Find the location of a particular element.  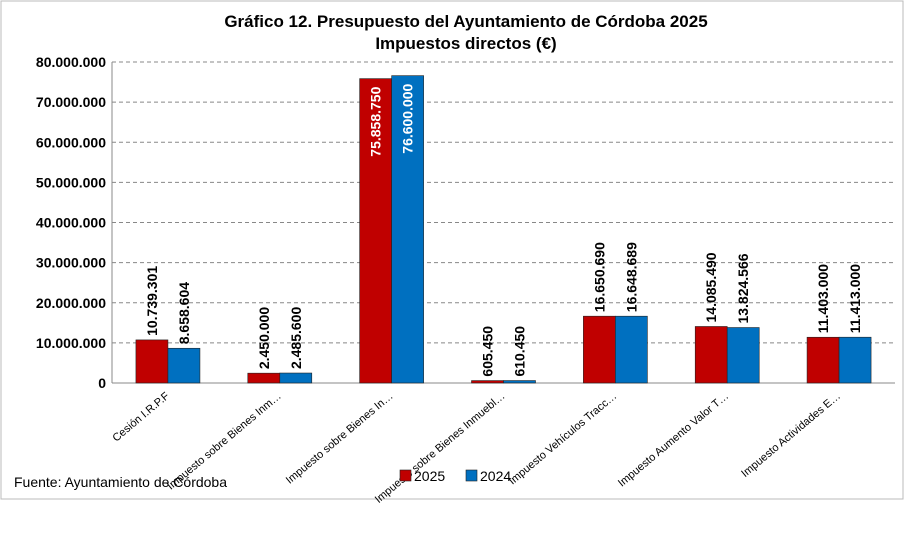

y-tick-label: 60.000.000 is located at coordinates (71, 142).